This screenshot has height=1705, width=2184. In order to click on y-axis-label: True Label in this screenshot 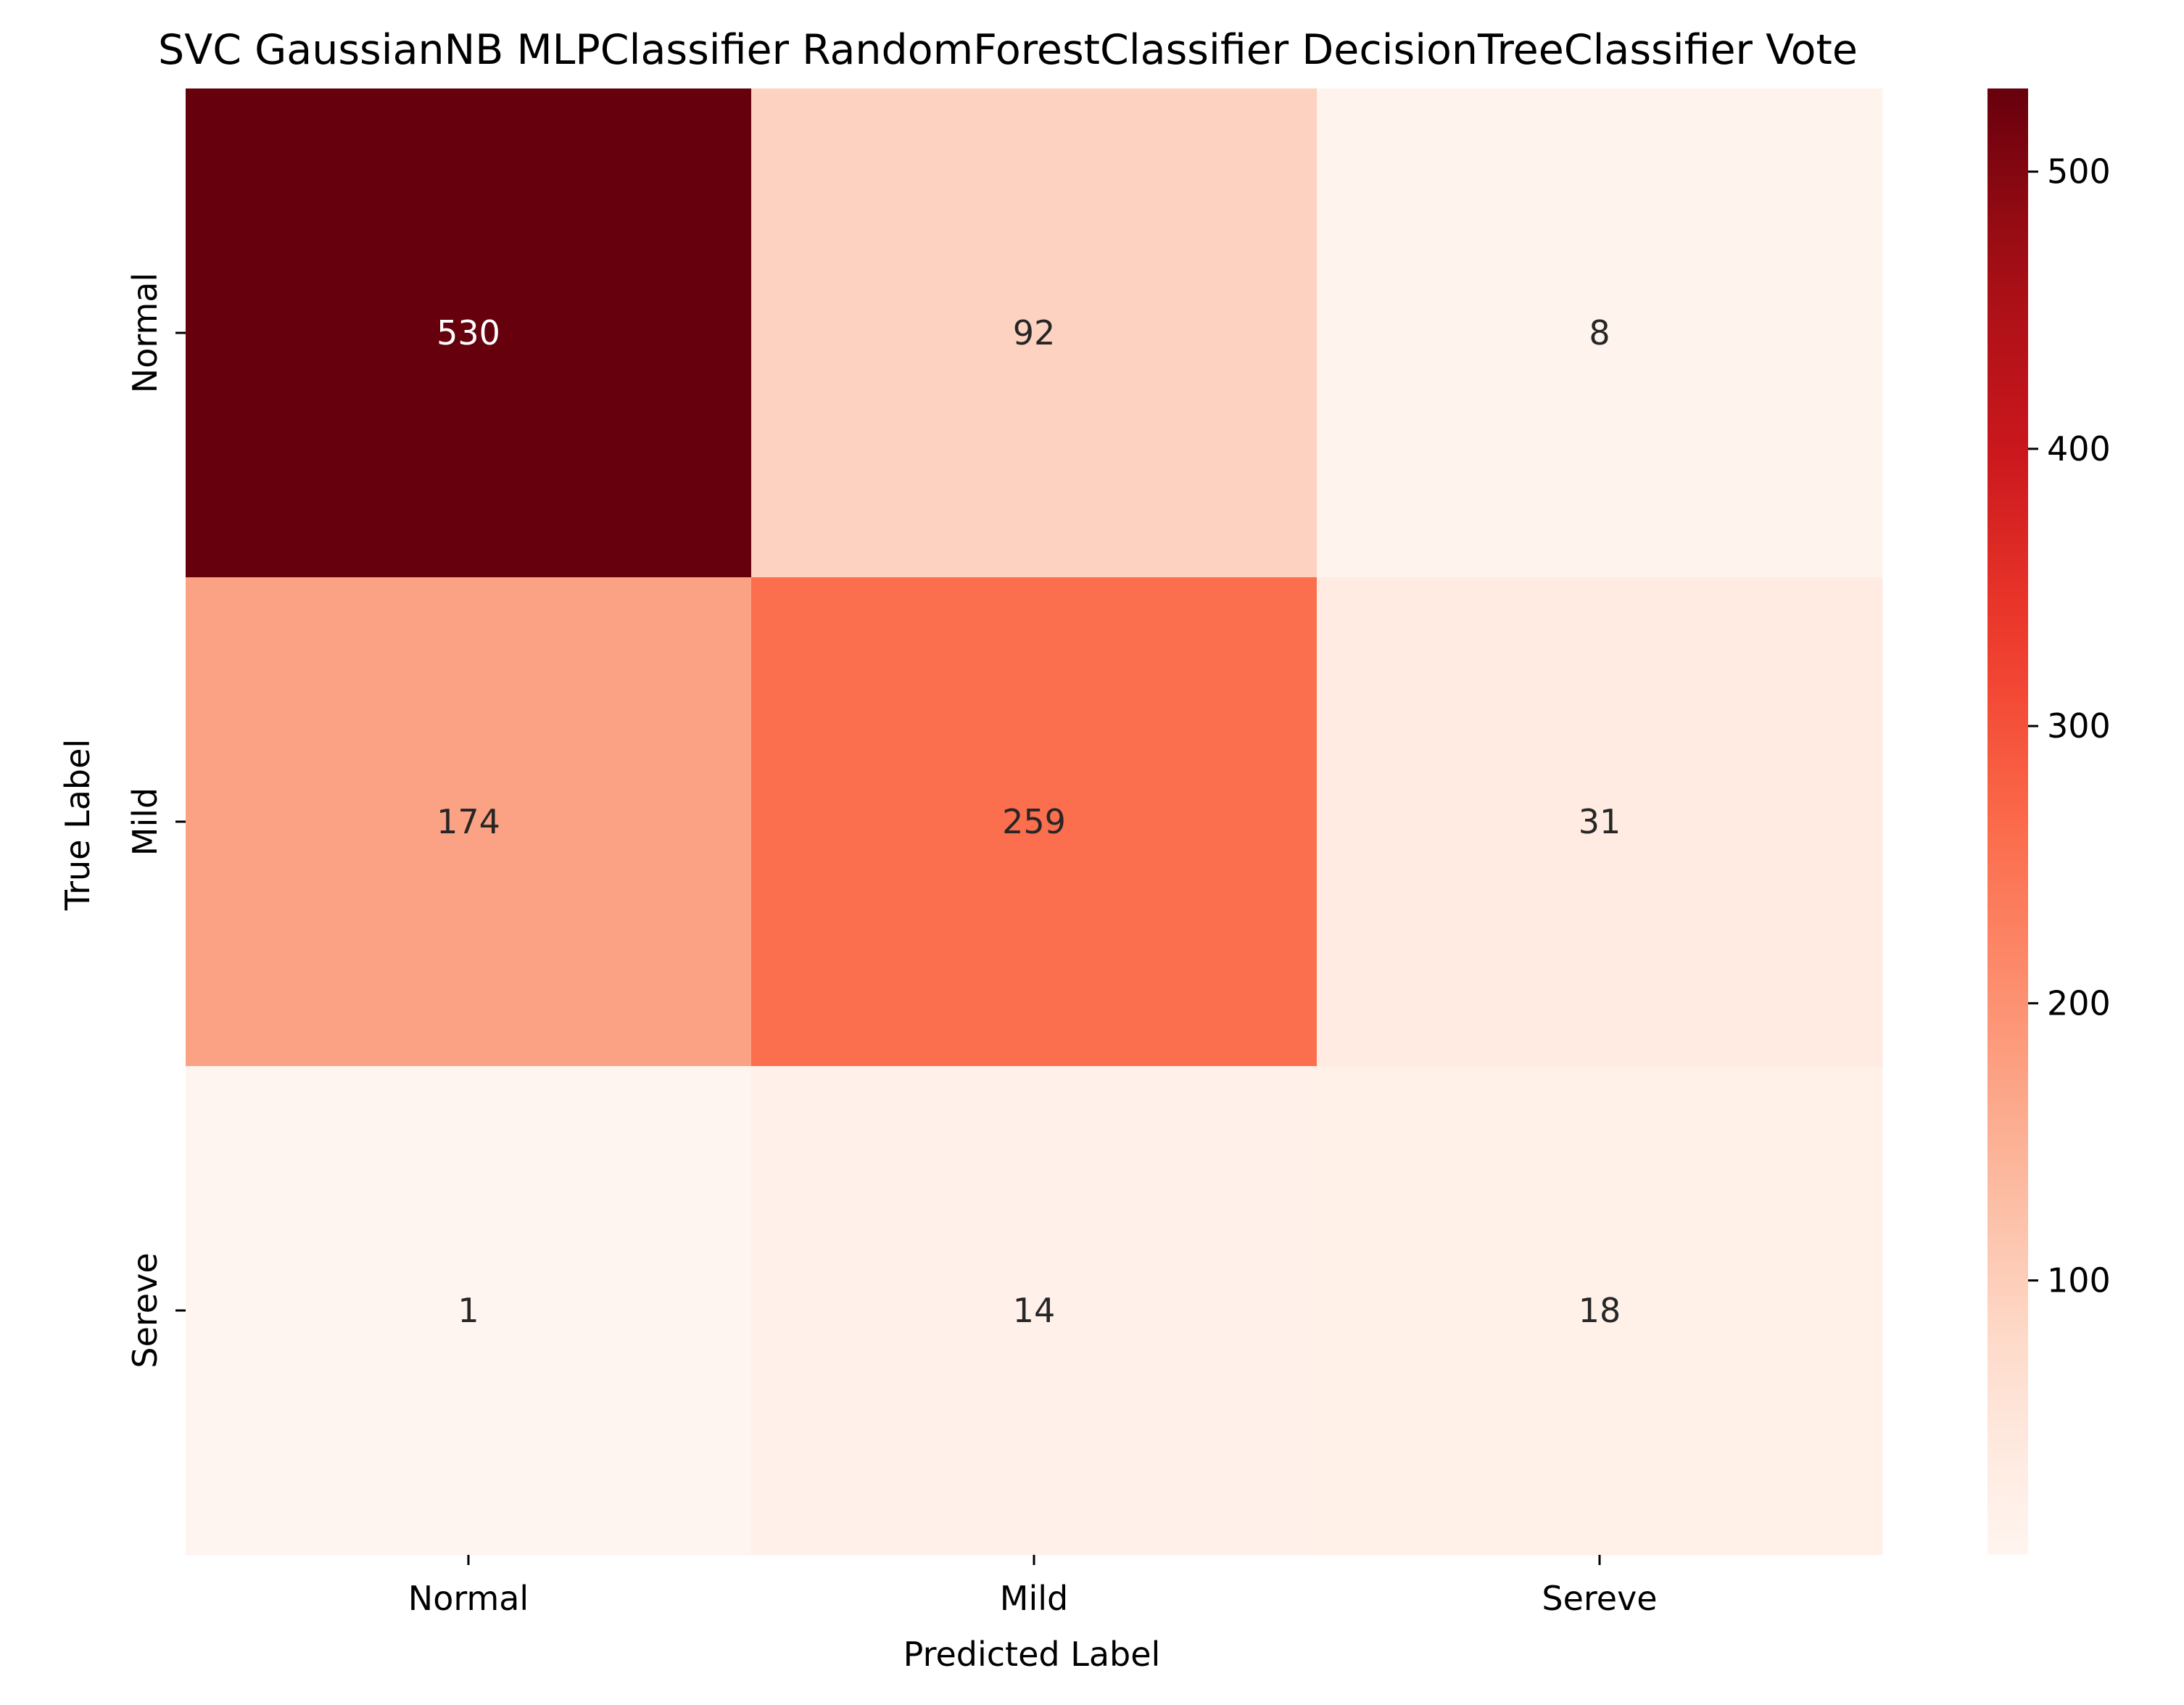, I will do `click(77, 825)`.